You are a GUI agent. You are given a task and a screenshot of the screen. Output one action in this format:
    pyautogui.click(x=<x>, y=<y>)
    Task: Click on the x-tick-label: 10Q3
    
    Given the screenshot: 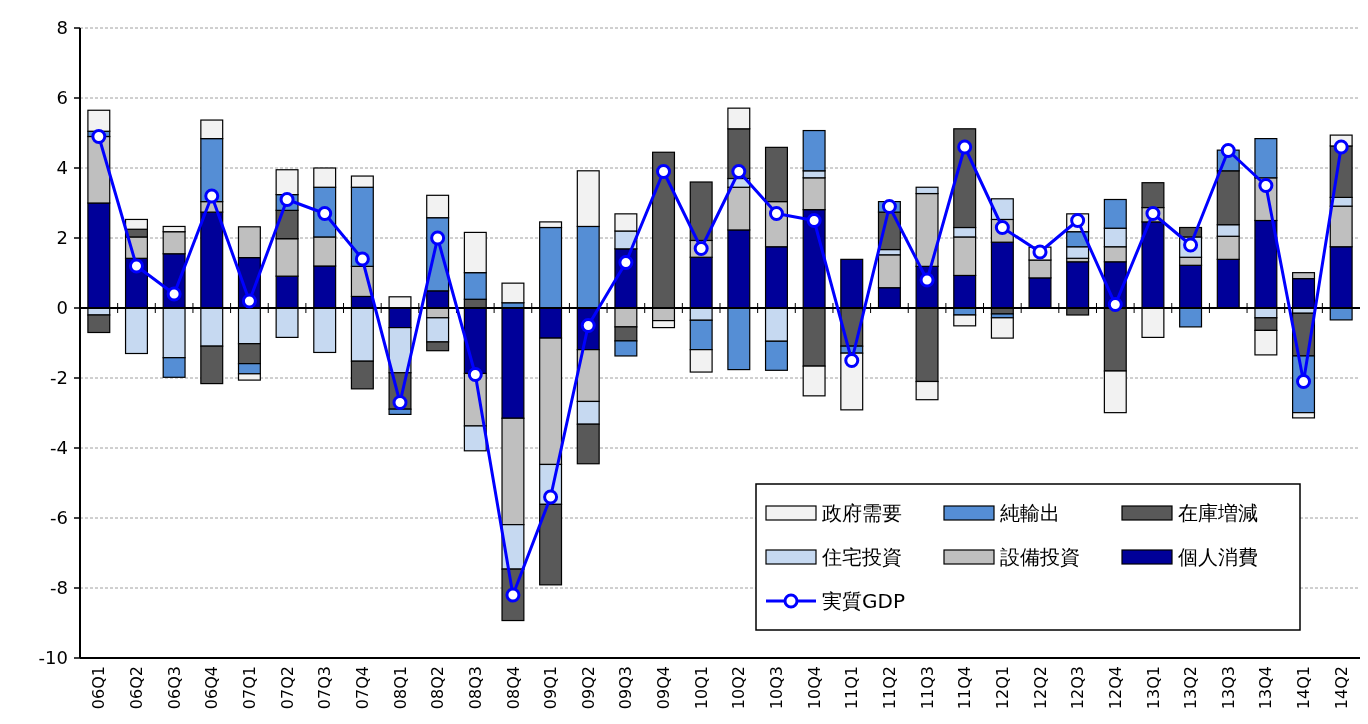 What is the action you would take?
    pyautogui.click(x=777, y=688)
    